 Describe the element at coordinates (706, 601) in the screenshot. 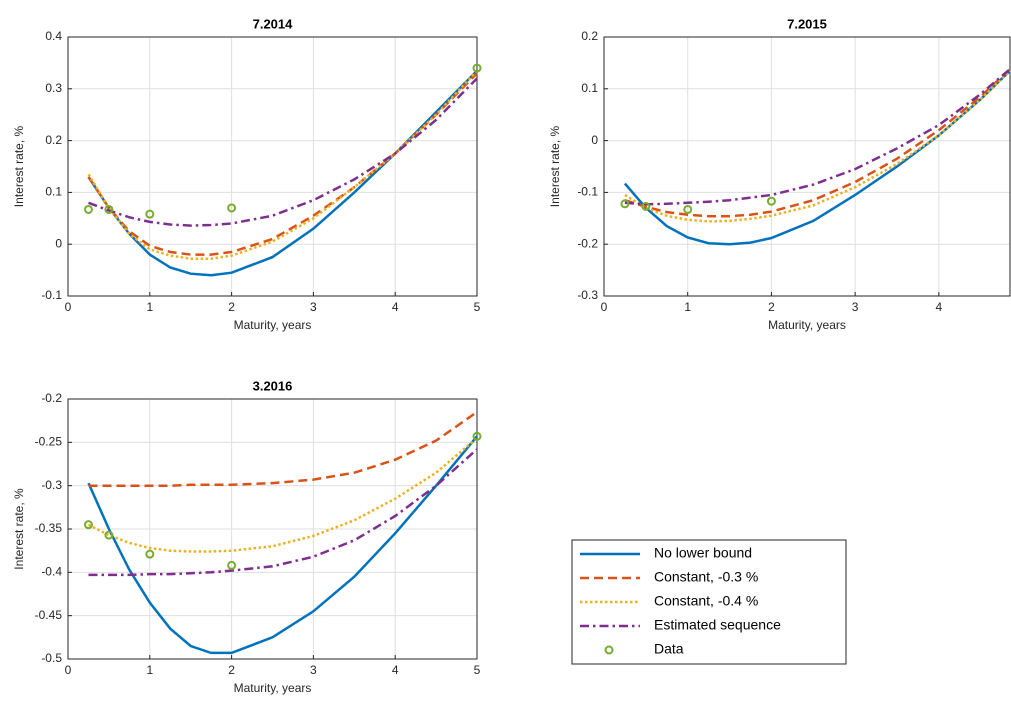

I see `legend-label: Constant, -0.4 %` at that location.